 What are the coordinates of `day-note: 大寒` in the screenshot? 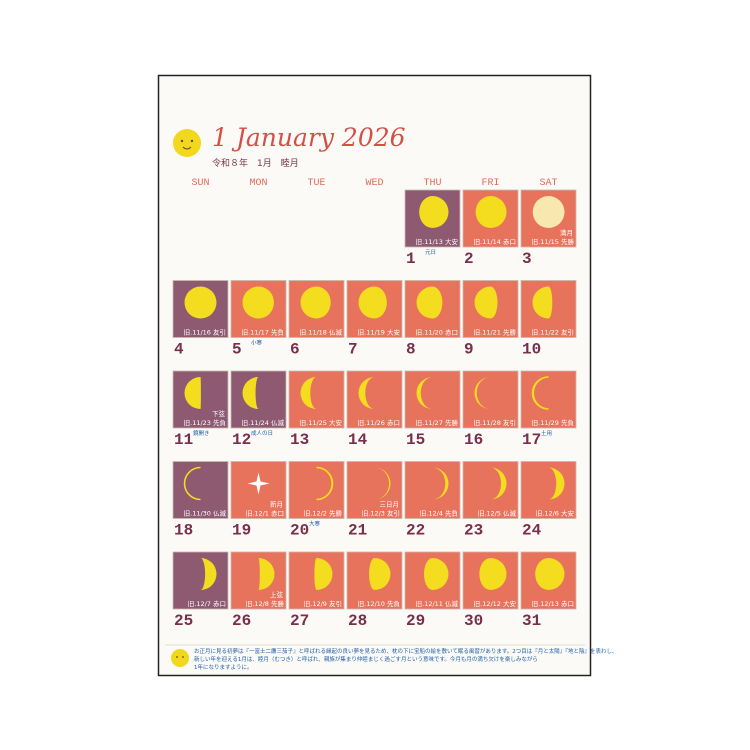 It's located at (315, 524).